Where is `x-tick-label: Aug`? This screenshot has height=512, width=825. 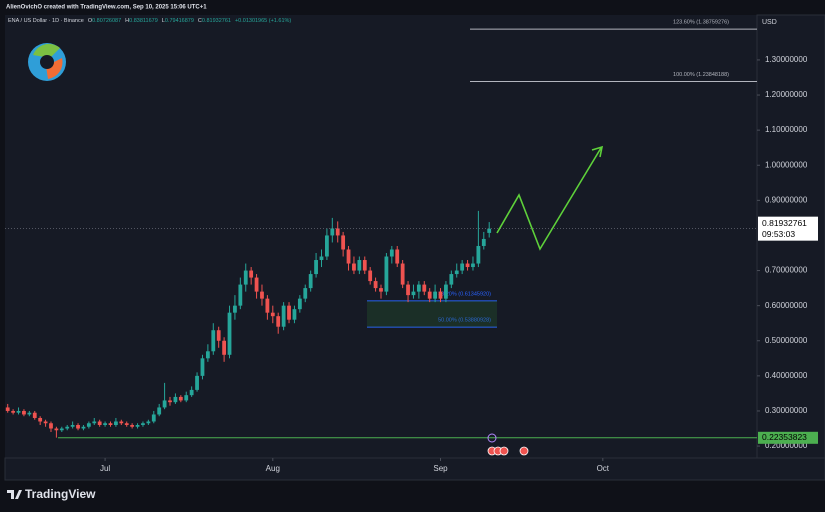
x-tick-label: Aug is located at coordinates (273, 468).